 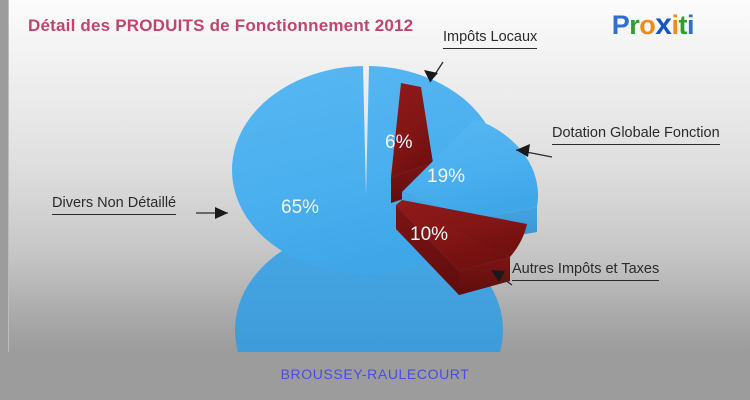 I want to click on proxiti-logo: Proxiti, so click(x=653, y=24).